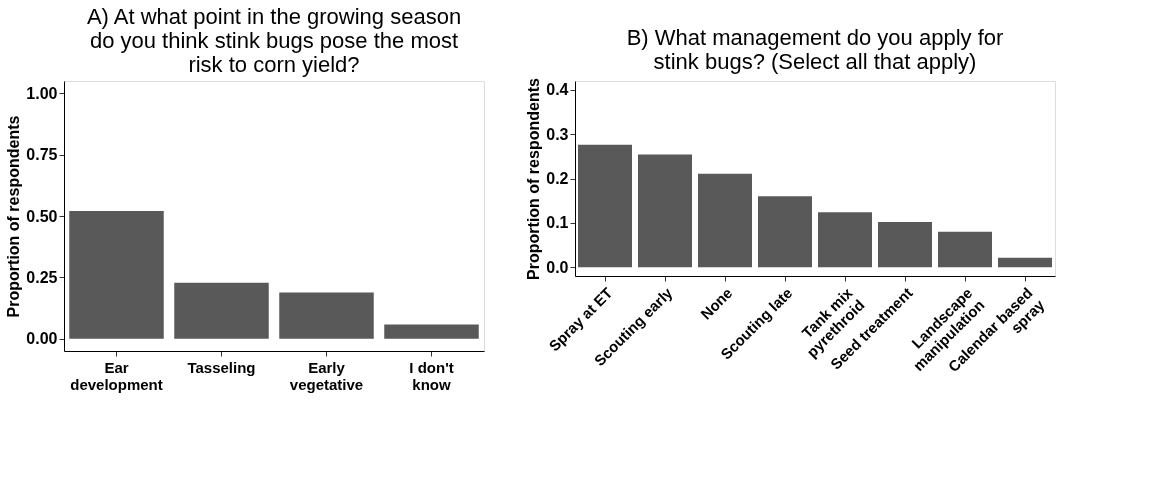  I want to click on y-tick-label: 0.75, so click(42, 155).